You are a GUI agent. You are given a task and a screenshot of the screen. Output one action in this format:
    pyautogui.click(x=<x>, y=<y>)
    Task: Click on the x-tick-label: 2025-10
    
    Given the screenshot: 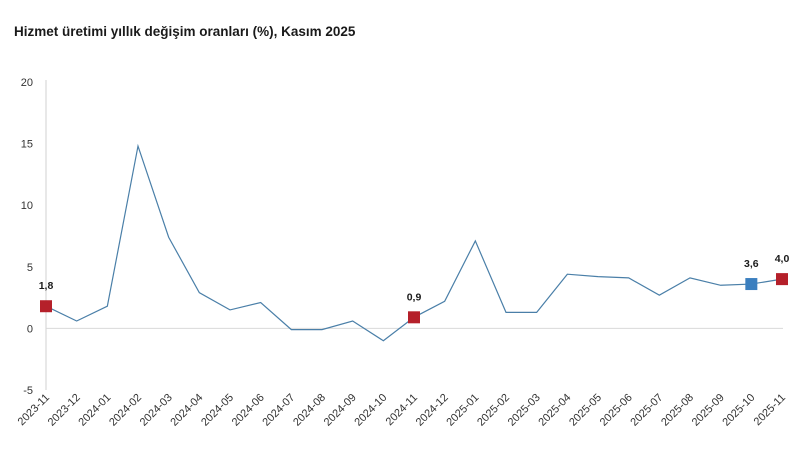 What is the action you would take?
    pyautogui.click(x=738, y=410)
    